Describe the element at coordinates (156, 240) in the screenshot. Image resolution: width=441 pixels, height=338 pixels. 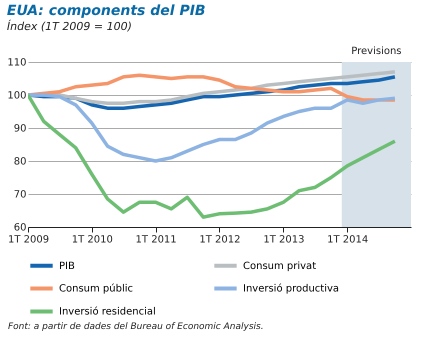
I see `x-tick-label: 1T 2011` at that location.